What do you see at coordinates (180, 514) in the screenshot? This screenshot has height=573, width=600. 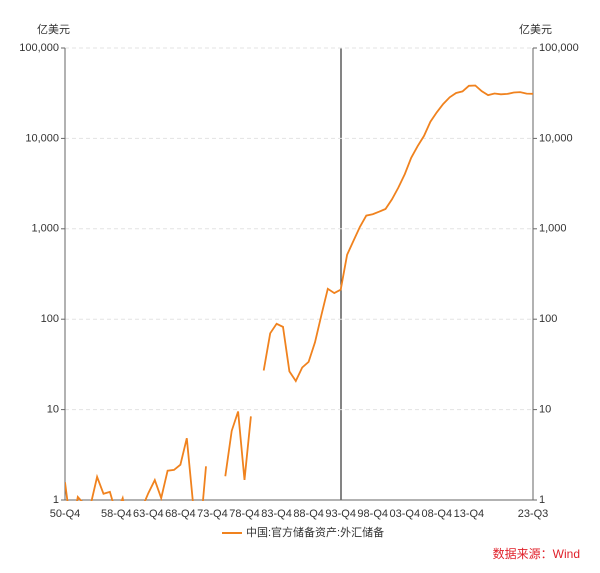 I see `x-tick-label: 68-Q4` at bounding box center [180, 514].